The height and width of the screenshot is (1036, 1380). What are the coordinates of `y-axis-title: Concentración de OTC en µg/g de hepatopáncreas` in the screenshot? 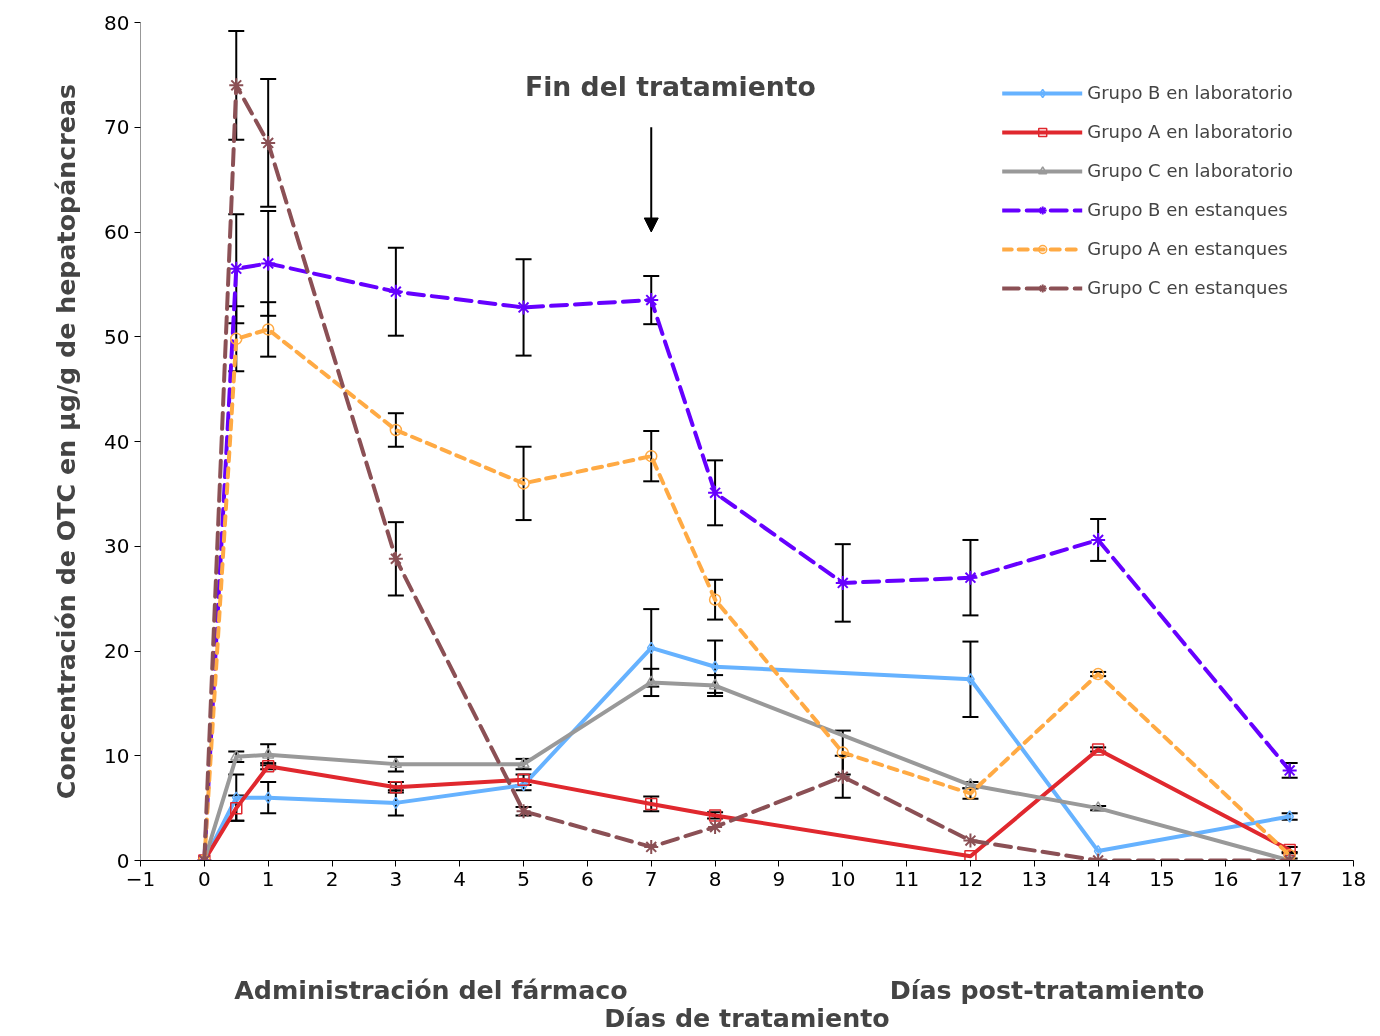 It's located at (66, 441).